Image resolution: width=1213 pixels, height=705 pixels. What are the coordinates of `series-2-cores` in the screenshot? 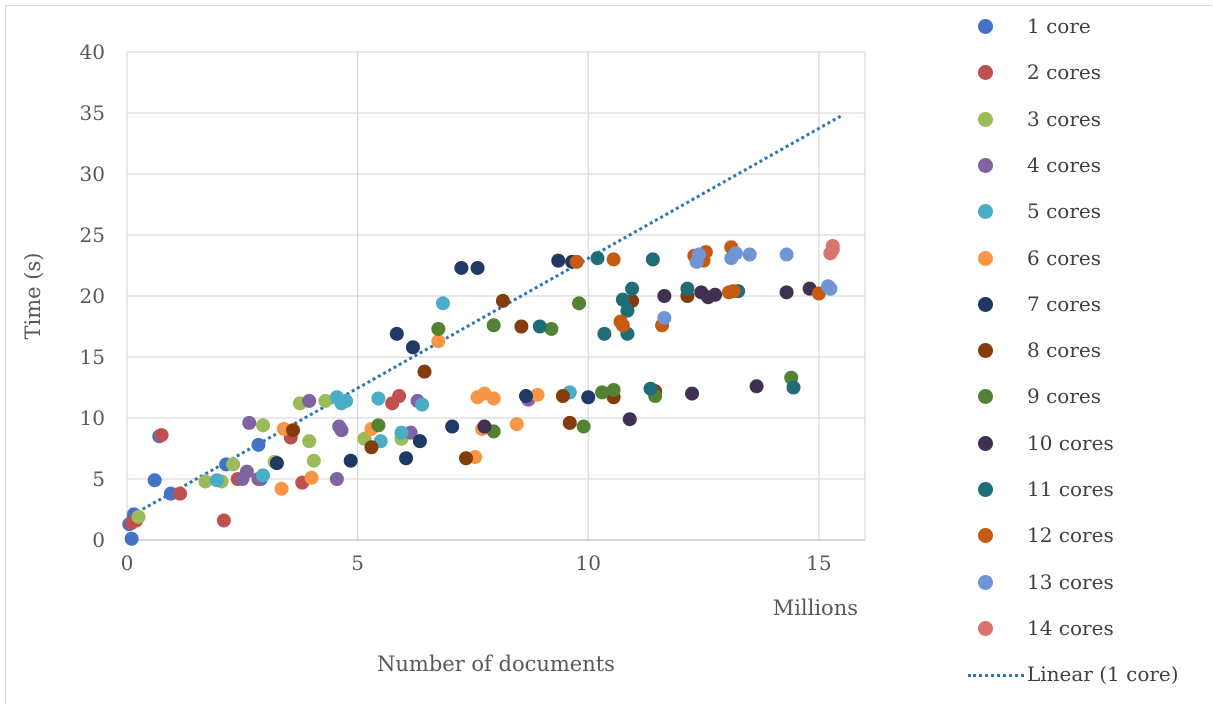 It's located at (265, 459).